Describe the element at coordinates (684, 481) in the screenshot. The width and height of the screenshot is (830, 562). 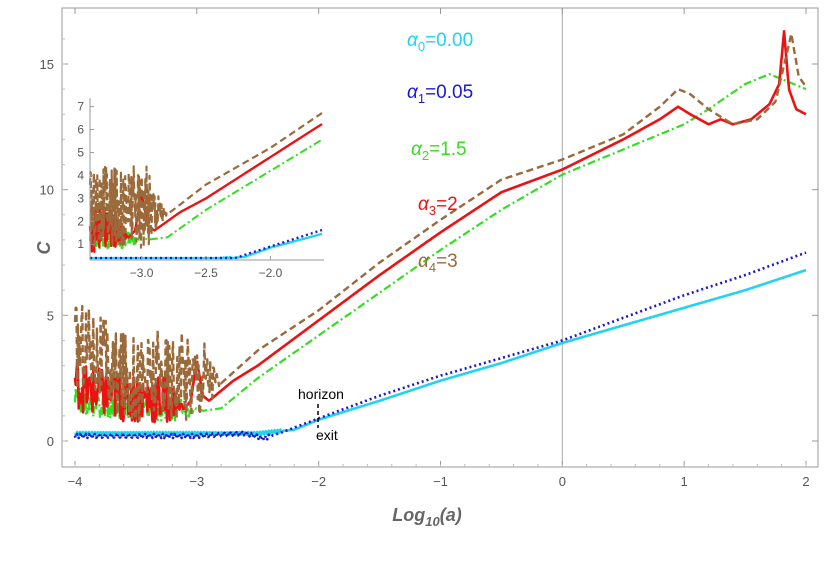
I see `x-tick-label: 1` at that location.